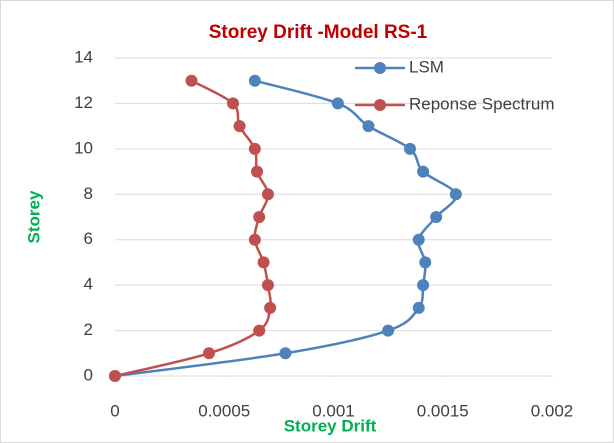 The image size is (614, 443). I want to click on y-tick-label: 8, so click(88, 193).